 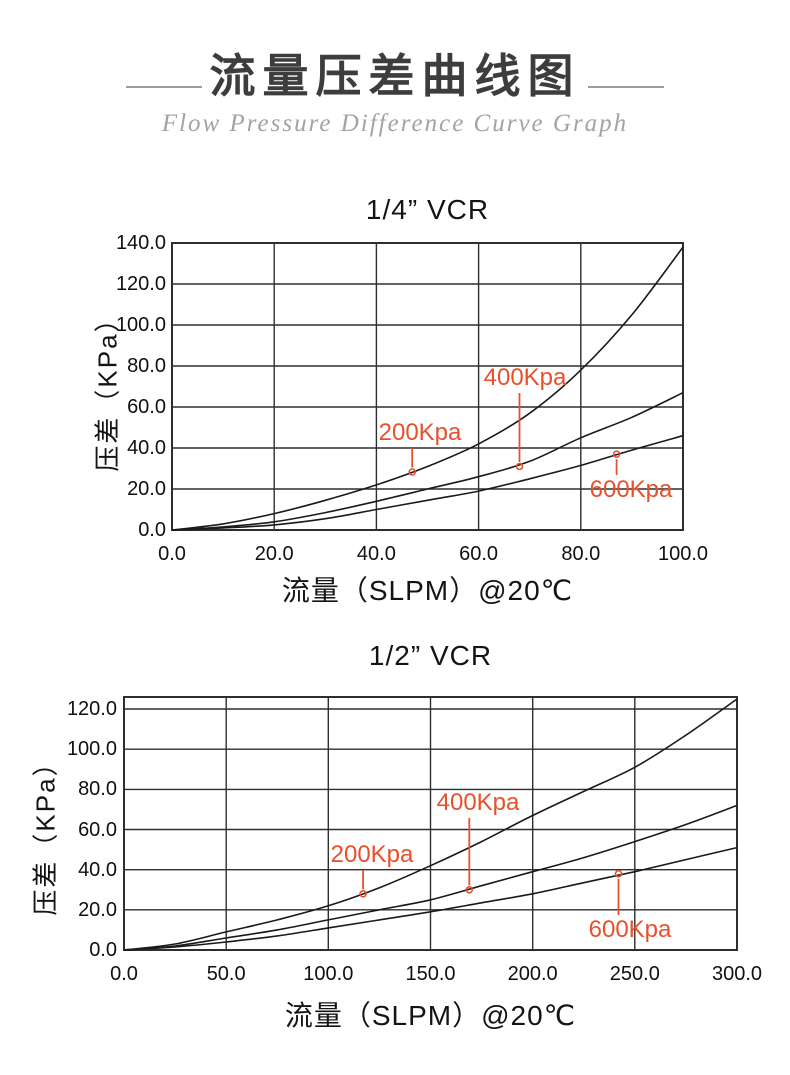 I want to click on x-tick-label: 300.0, so click(x=737, y=974).